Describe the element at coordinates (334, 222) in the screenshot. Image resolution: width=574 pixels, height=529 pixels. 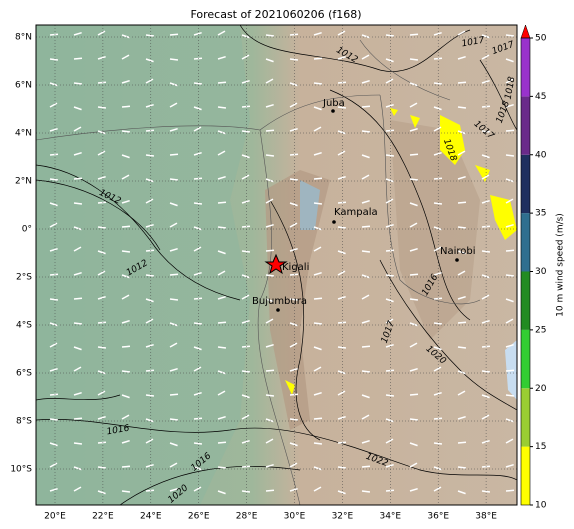
I see `city-marker` at that location.